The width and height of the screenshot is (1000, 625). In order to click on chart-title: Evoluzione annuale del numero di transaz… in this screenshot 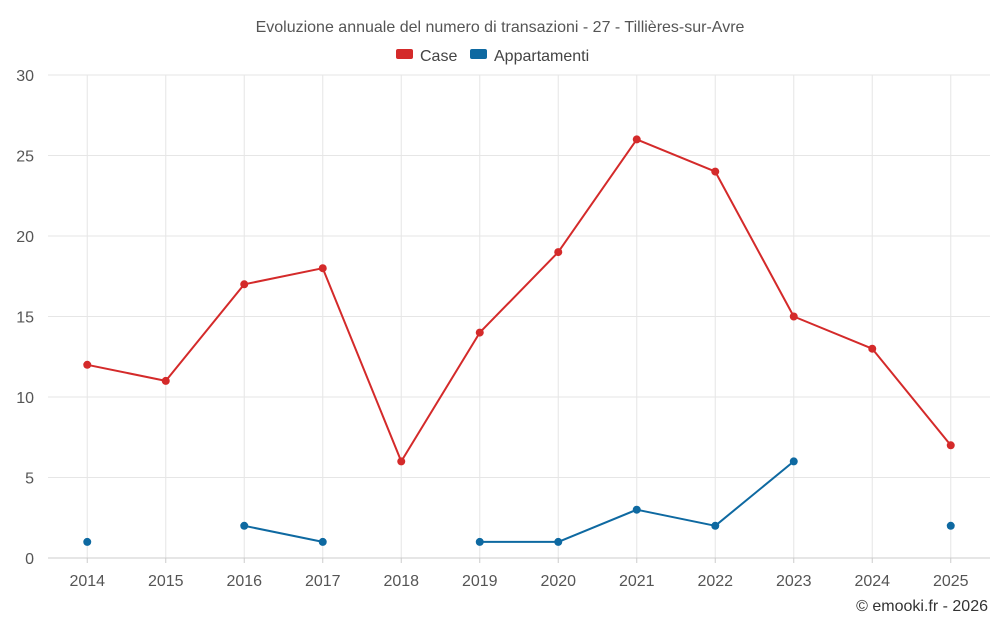, I will do `click(500, 27)`.